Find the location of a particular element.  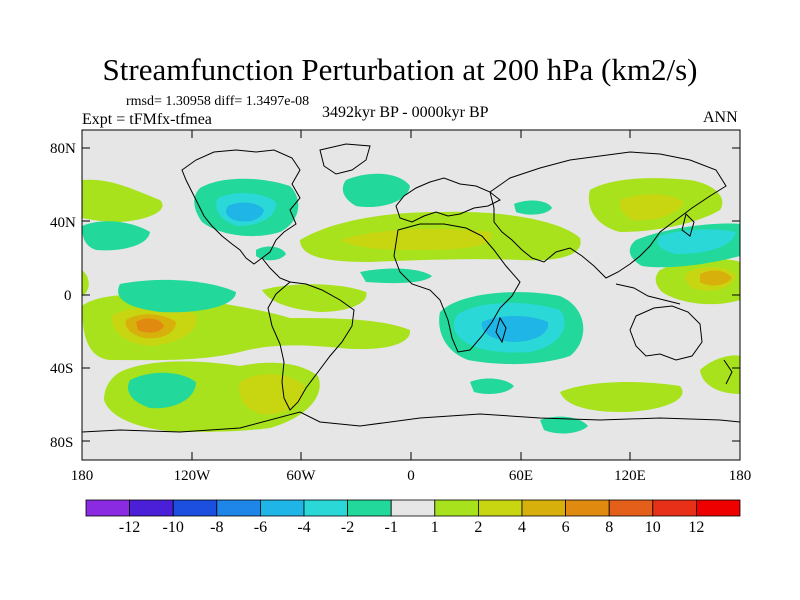

pos-region-southern-indian is located at coordinates (621, 397).